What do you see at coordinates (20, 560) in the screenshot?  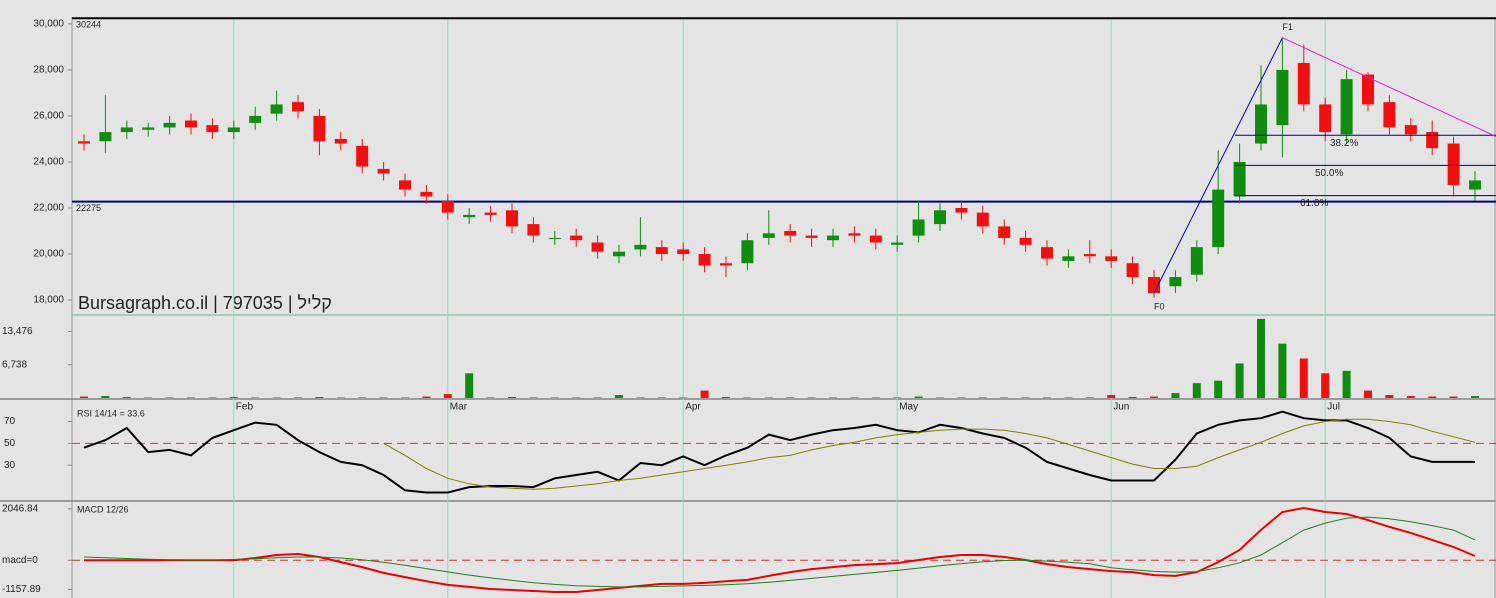 I see `y-tick-label: macd=0` at bounding box center [20, 560].